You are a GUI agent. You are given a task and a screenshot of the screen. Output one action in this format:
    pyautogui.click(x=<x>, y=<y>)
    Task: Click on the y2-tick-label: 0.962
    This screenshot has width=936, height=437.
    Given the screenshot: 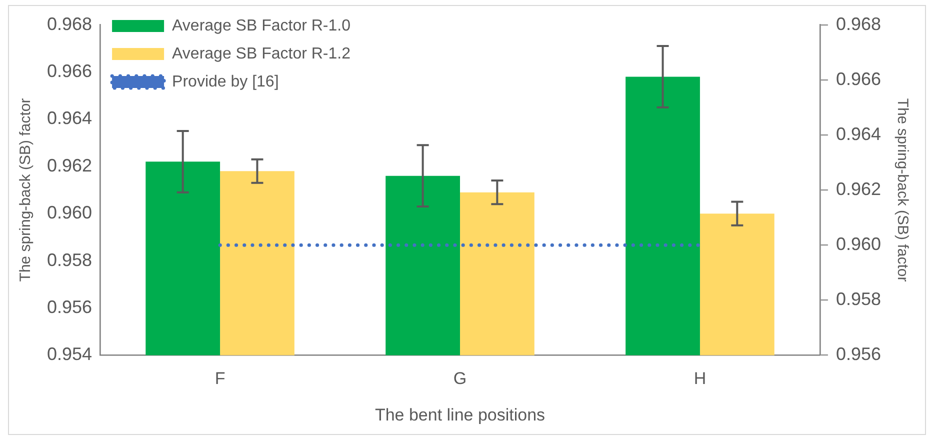 What is the action you would take?
    pyautogui.click(x=859, y=188)
    